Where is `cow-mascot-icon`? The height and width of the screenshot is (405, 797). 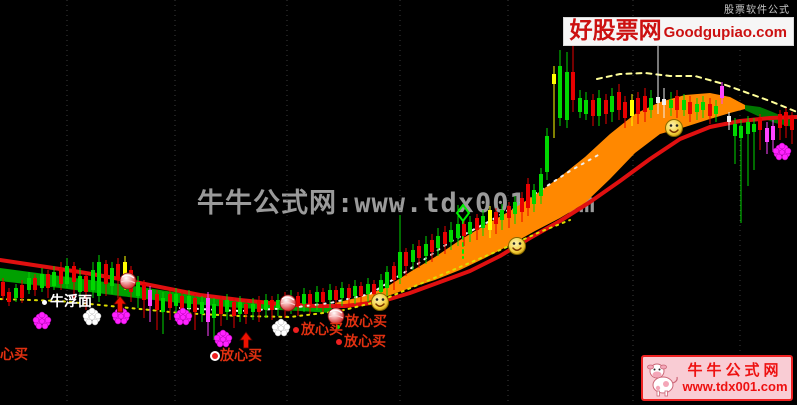 cow-mascot-icon is located at coordinates (662, 380).